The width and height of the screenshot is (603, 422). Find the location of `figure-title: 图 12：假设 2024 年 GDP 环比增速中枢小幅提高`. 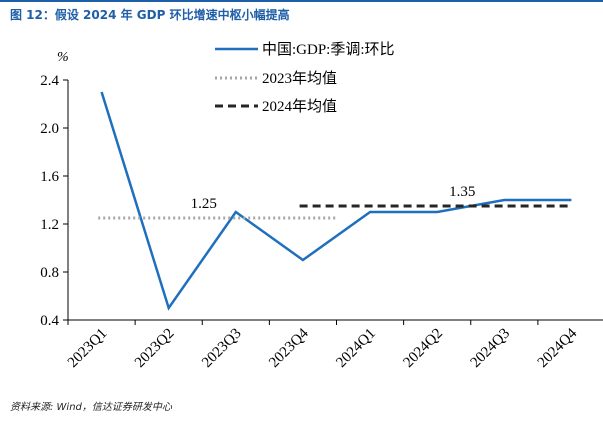

figure-title: 图 12：假设 2024 年 GDP 环比增速中枢小幅提高 is located at coordinates (150, 15).